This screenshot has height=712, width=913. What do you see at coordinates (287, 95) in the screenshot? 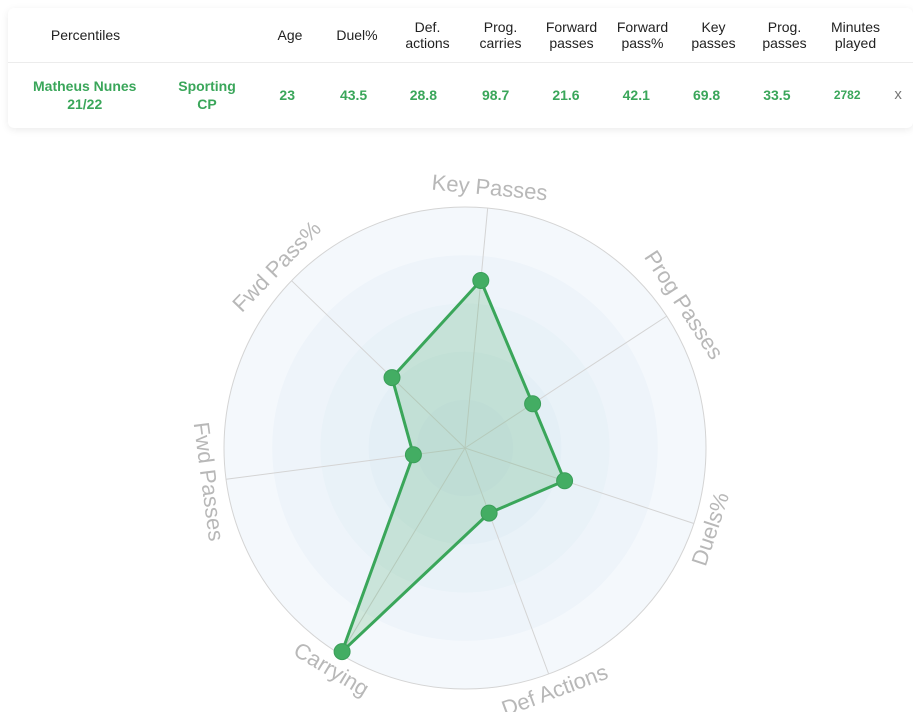
I see `value-age: 23` at bounding box center [287, 95].